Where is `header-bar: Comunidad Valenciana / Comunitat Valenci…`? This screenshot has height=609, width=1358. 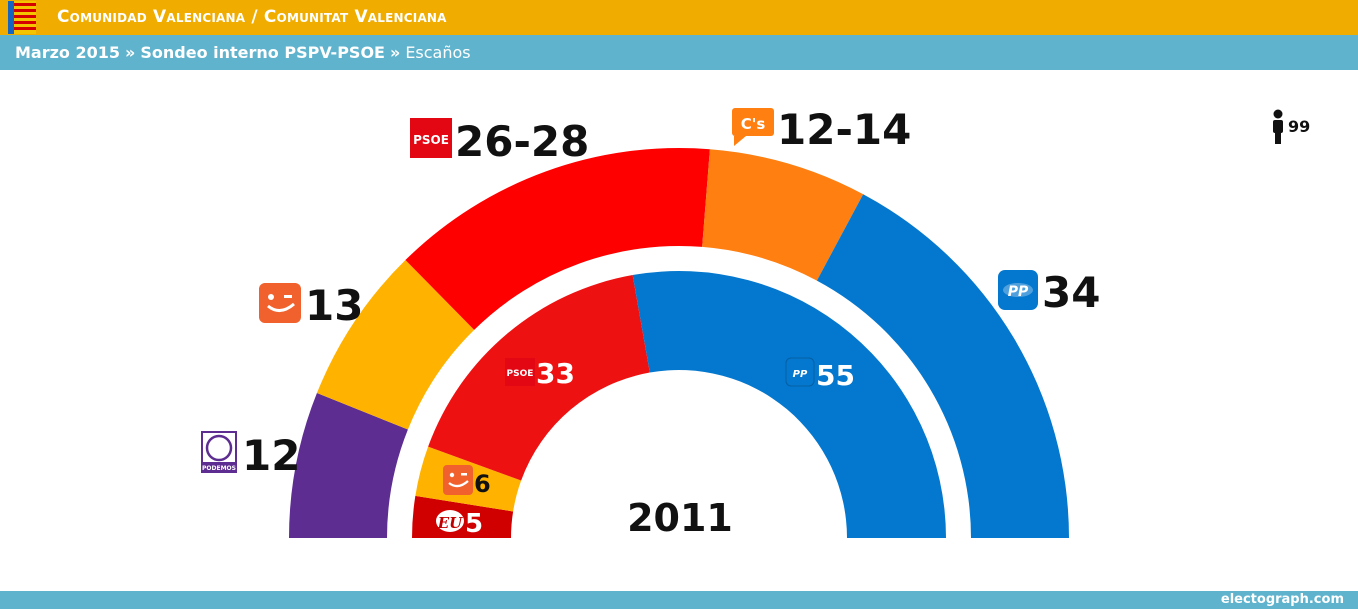 header-bar: Comunidad Valenciana / Comunitat Valenci… is located at coordinates (679, 17).